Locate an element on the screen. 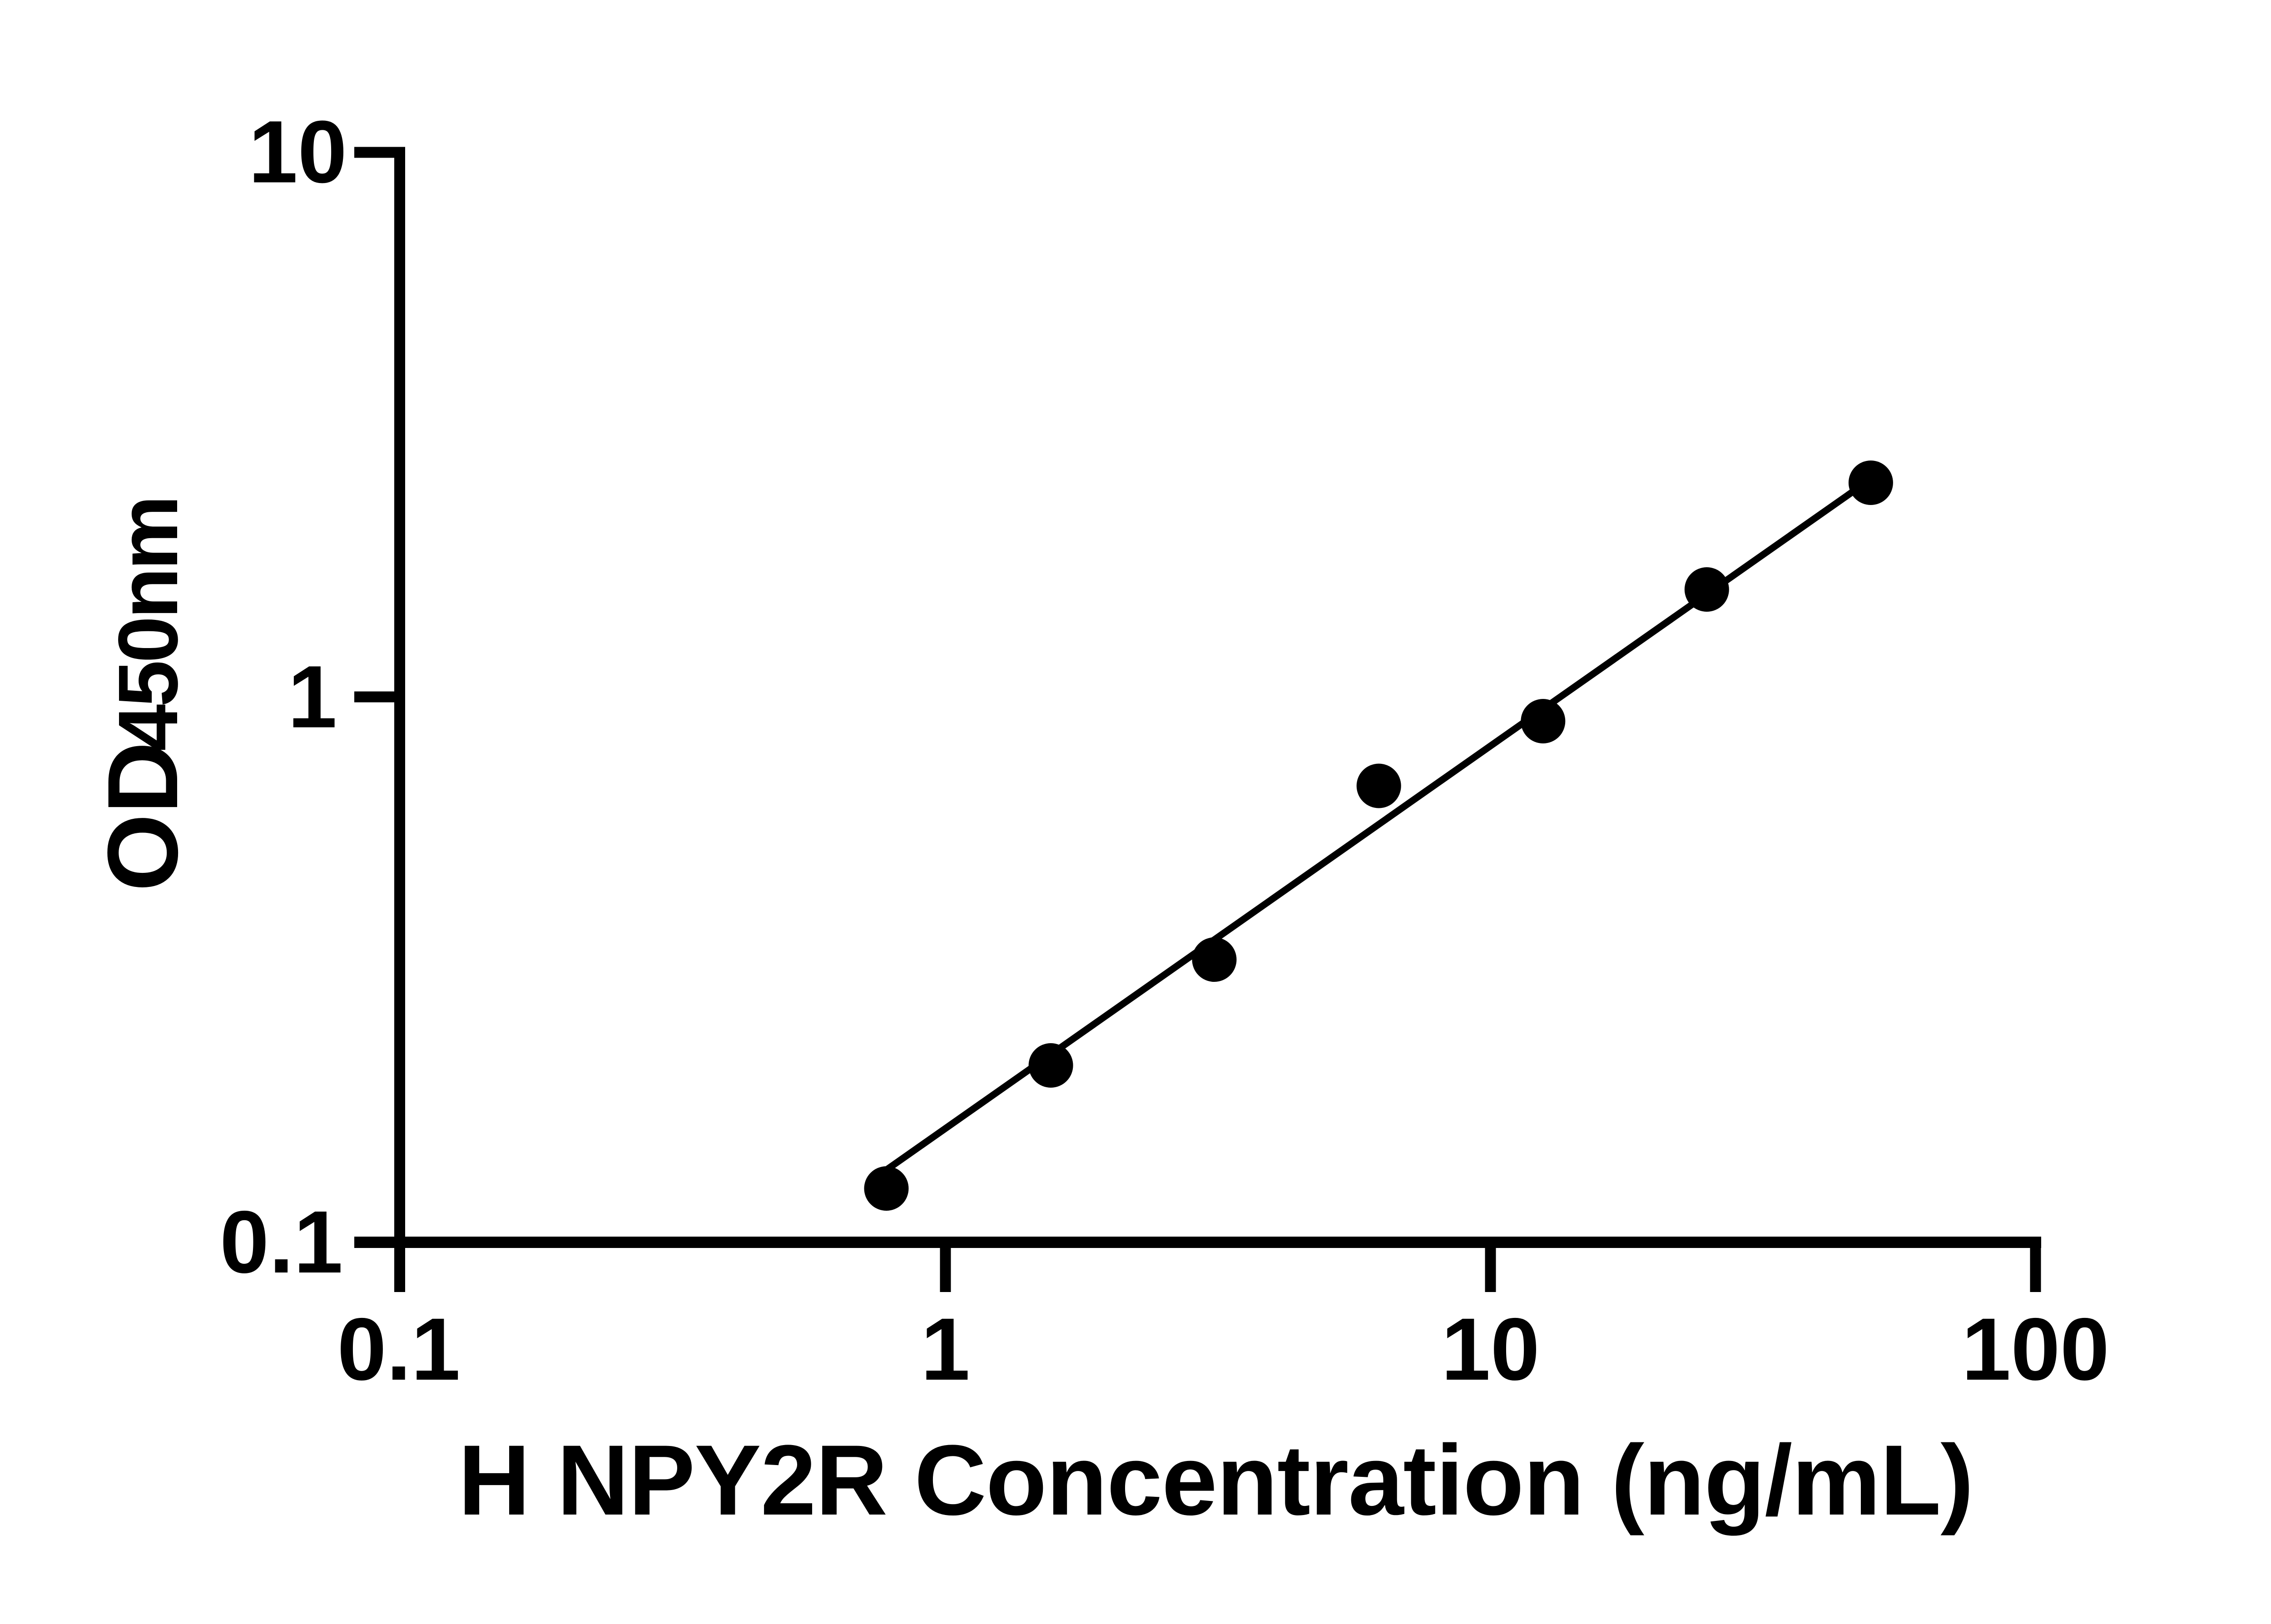  svg-text: H NPY2R Concentration (ng/mL) is located at coordinates (1215, 1480).